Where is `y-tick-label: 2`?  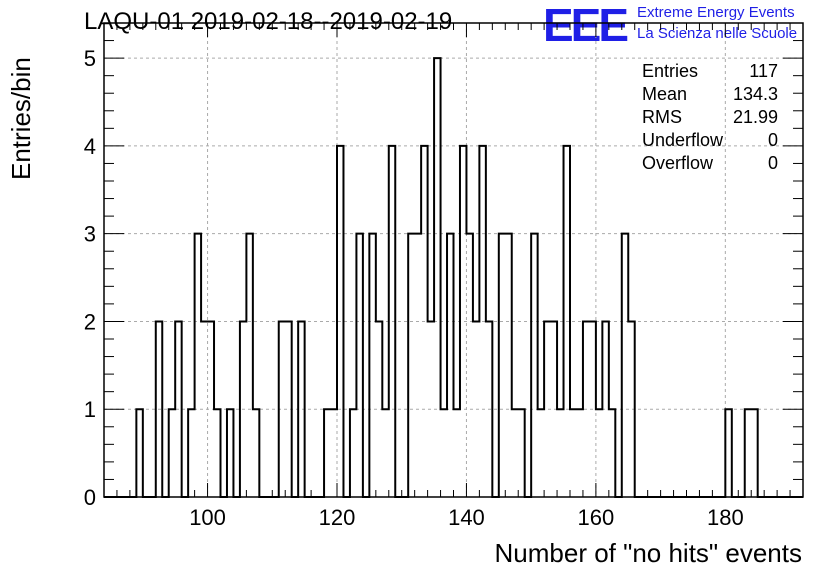
y-tick-label: 2 is located at coordinates (90, 321).